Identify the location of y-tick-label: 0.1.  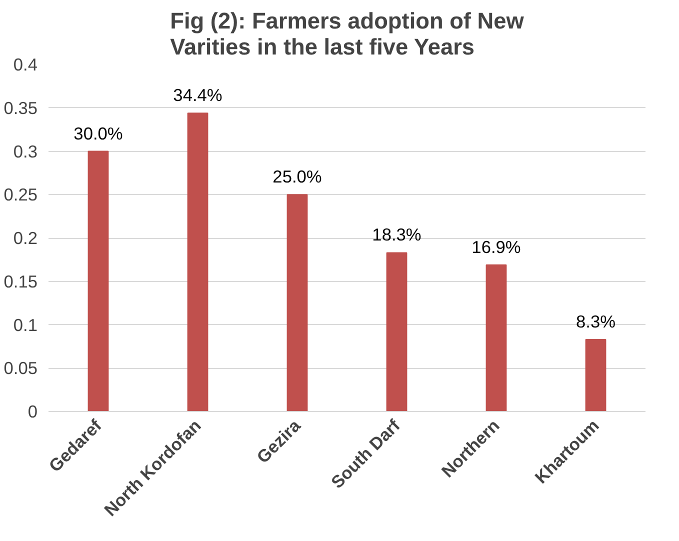
(25, 324).